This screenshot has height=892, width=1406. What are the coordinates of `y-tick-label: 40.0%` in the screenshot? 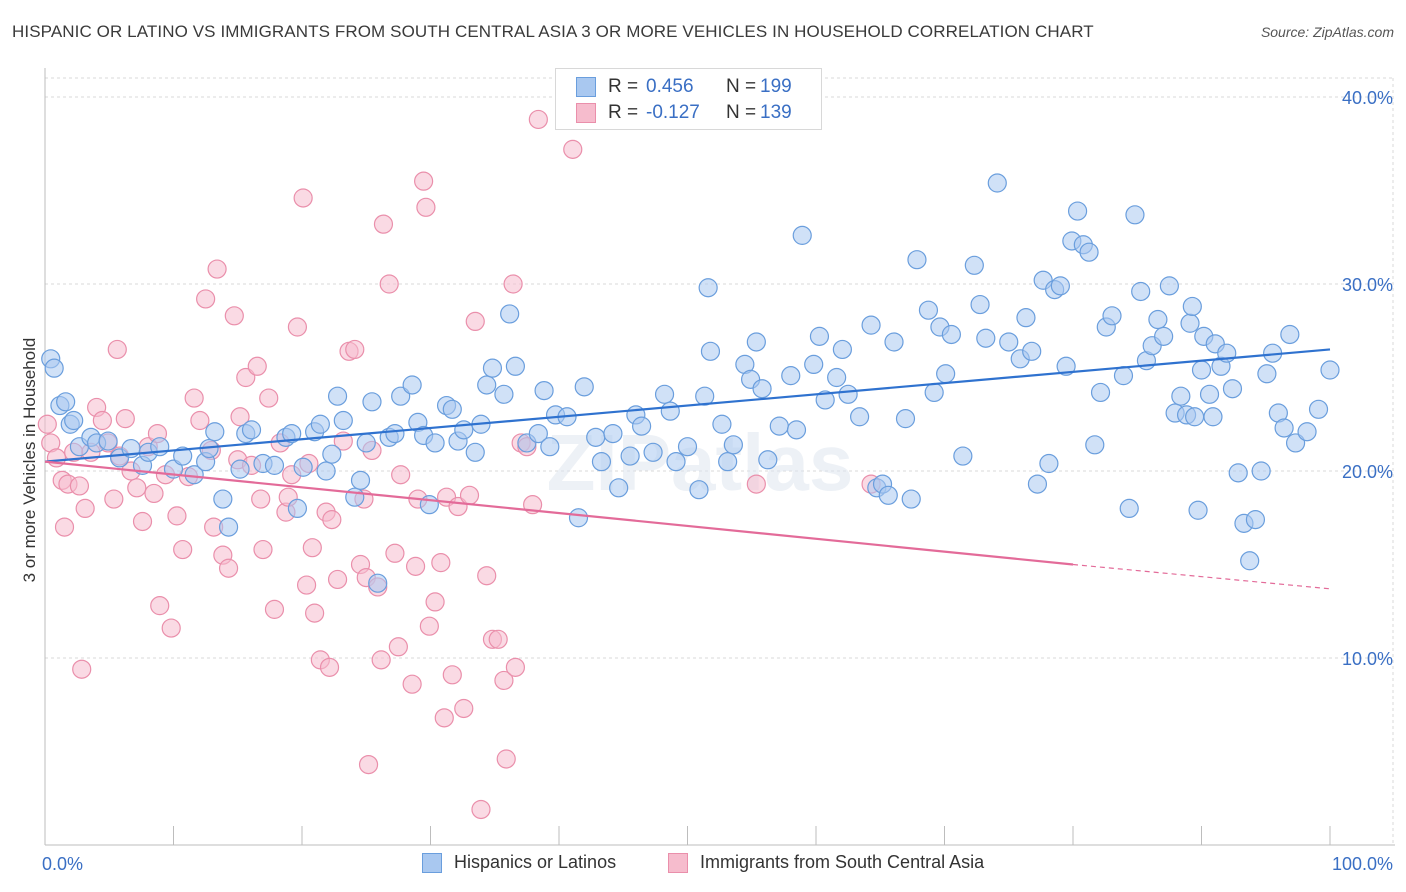 It's located at (1367, 98).